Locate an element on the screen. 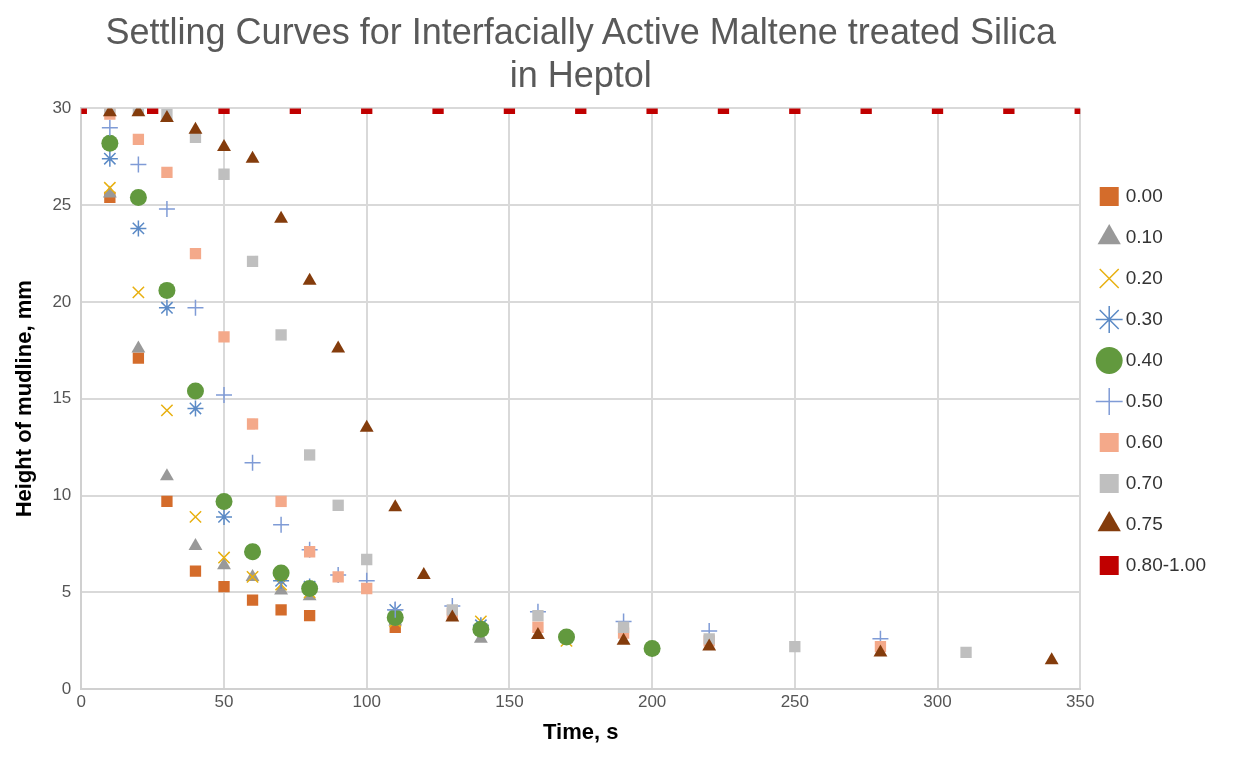  x-axis-title: Time, s is located at coordinates (581, 731).